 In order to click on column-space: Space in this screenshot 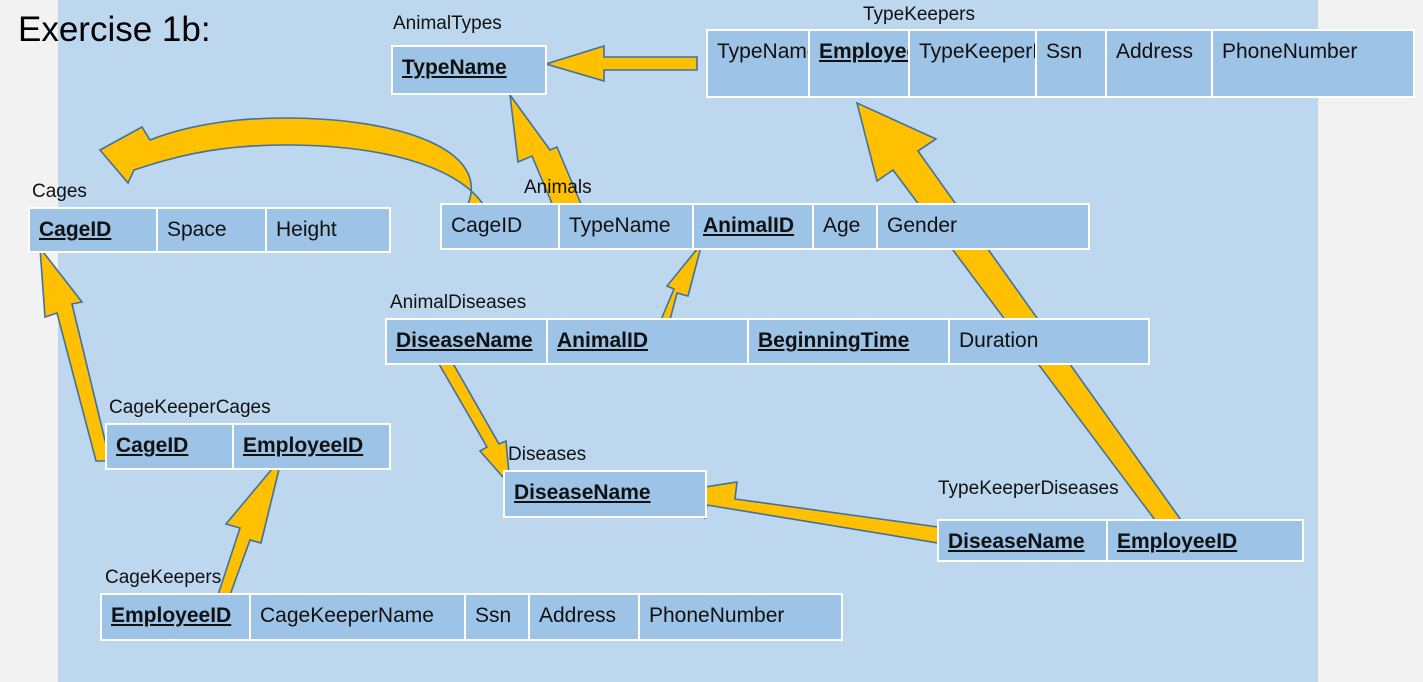, I will do `click(212, 230)`.